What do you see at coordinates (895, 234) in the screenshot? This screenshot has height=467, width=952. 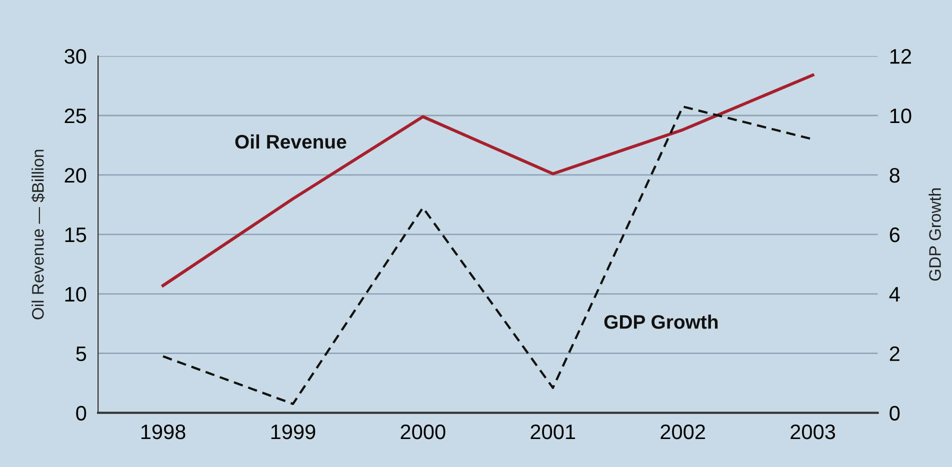 I see `y2-tick-label: 6` at bounding box center [895, 234].